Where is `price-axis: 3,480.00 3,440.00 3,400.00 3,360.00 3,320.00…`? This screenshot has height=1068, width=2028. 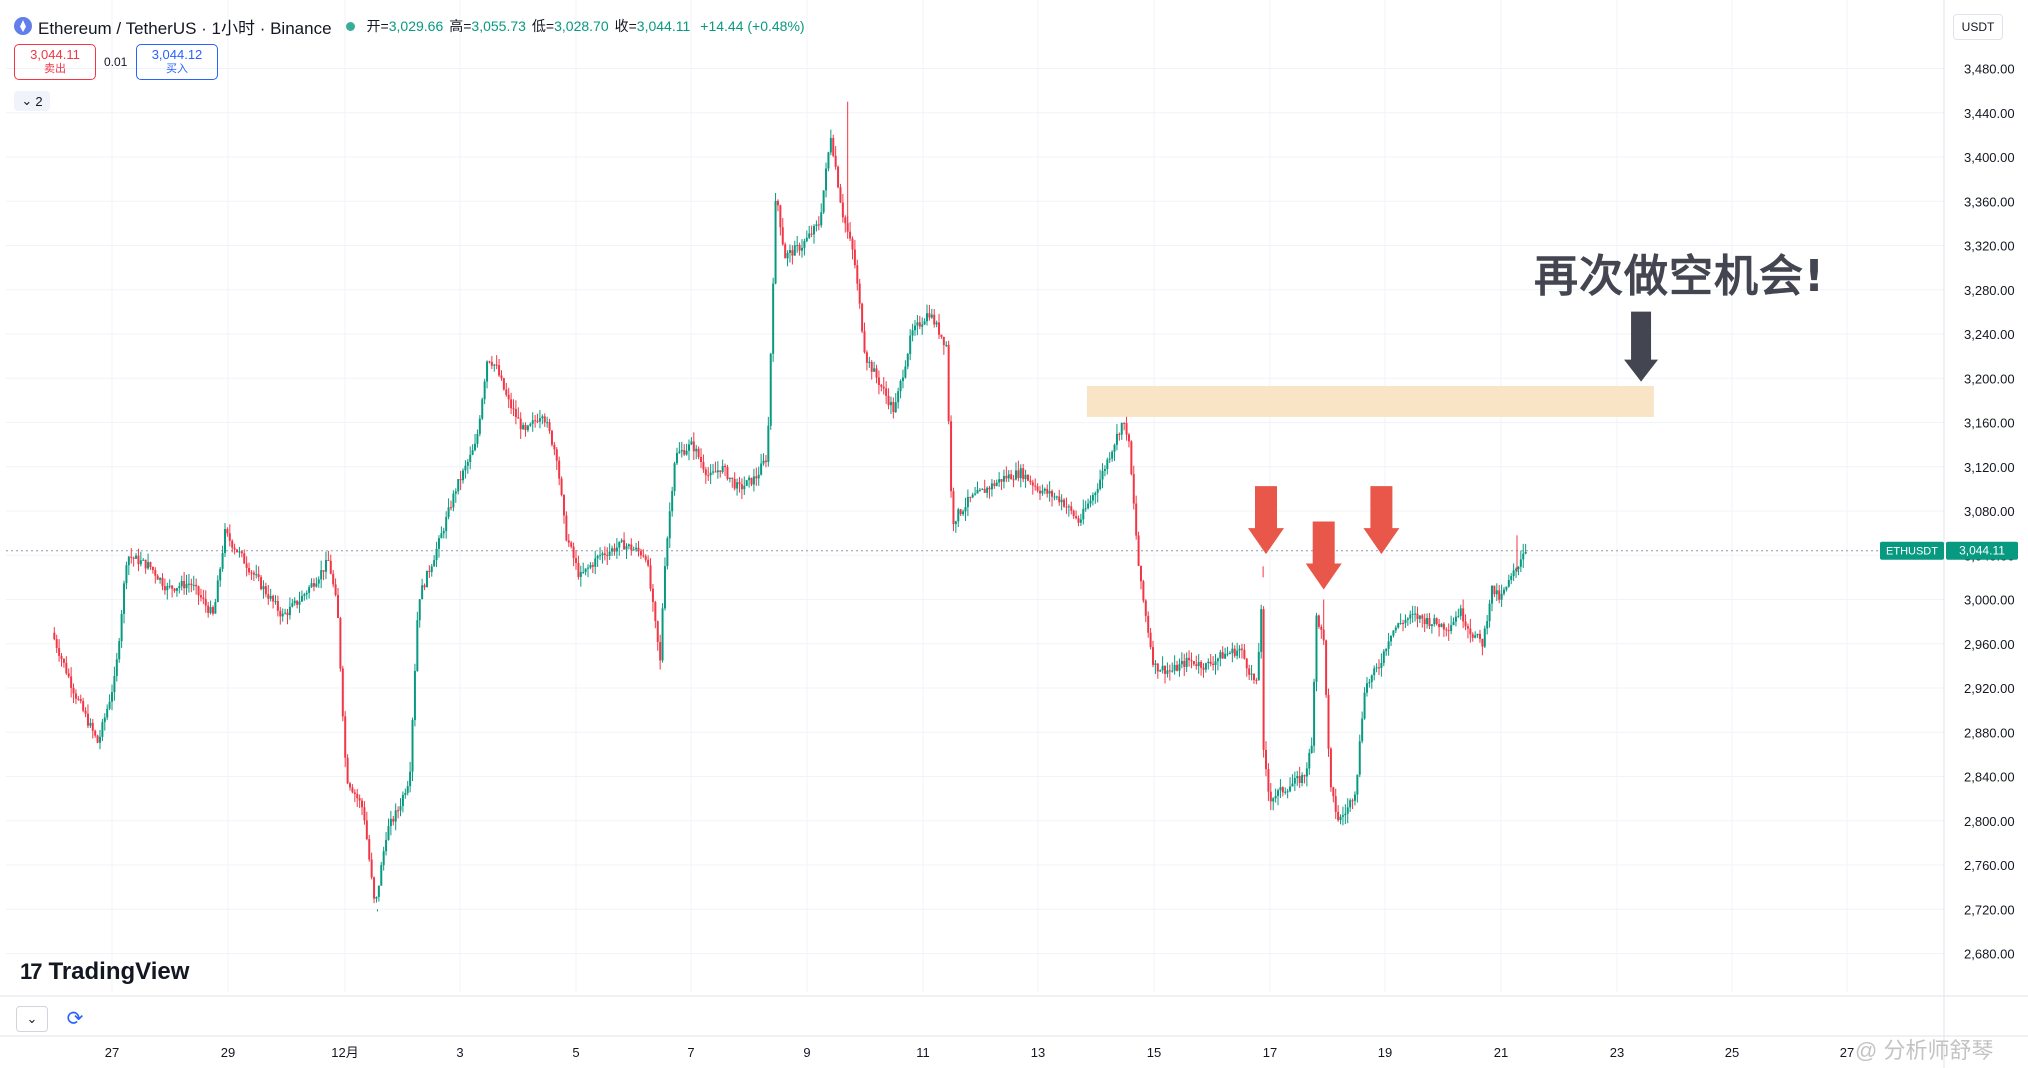
price-axis: 3,480.00 3,440.00 3,400.00 3,360.00 3,320.00… is located at coordinates (1985, 534).